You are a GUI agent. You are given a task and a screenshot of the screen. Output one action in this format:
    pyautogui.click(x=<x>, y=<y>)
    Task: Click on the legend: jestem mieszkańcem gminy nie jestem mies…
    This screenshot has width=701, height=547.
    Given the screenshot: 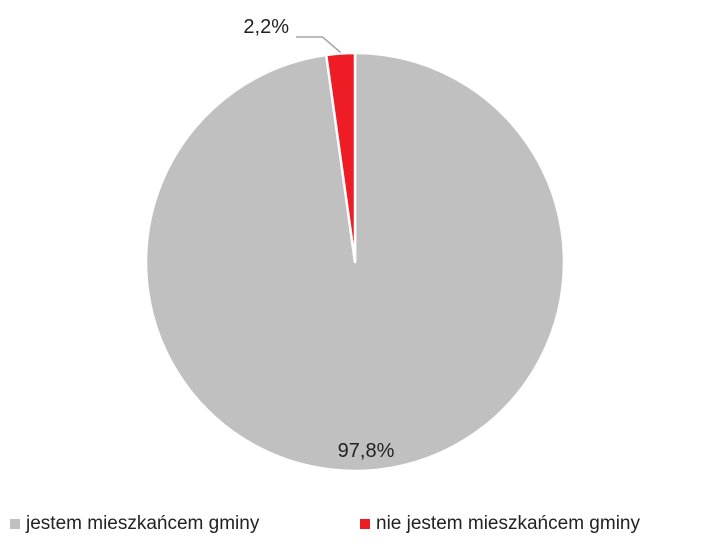 What is the action you would take?
    pyautogui.click(x=350, y=528)
    